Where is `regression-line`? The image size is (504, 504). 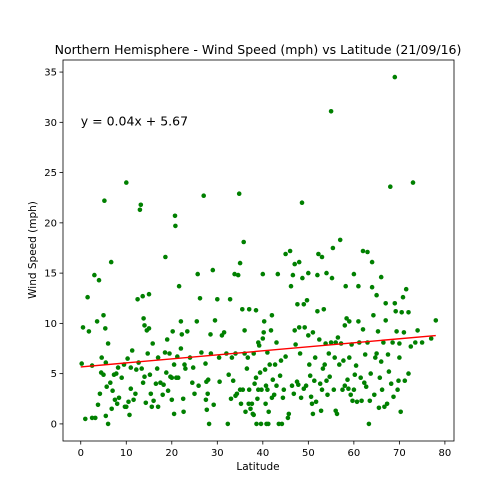
regression-line is located at coordinates (258, 351).